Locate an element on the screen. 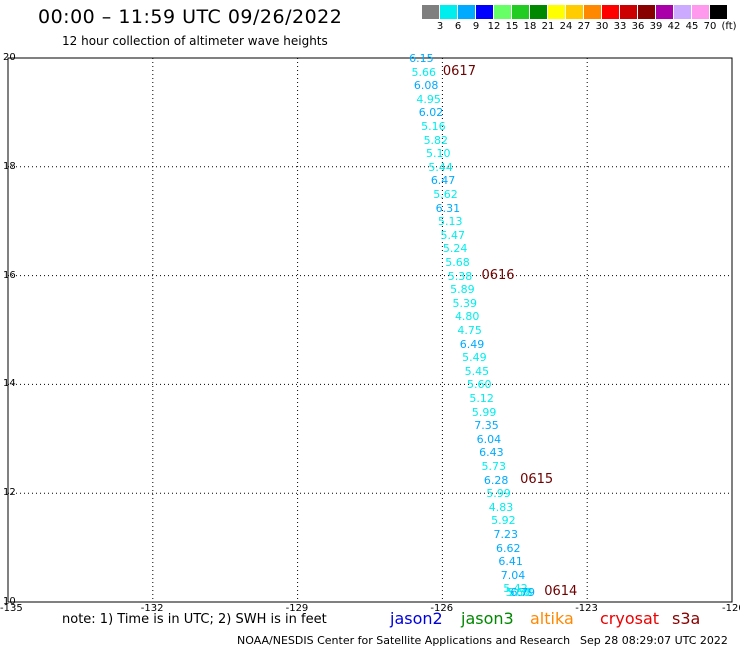 Image resolution: width=740 pixels, height=650 pixels. satellite-s3a-label: s3a is located at coordinates (686, 618).